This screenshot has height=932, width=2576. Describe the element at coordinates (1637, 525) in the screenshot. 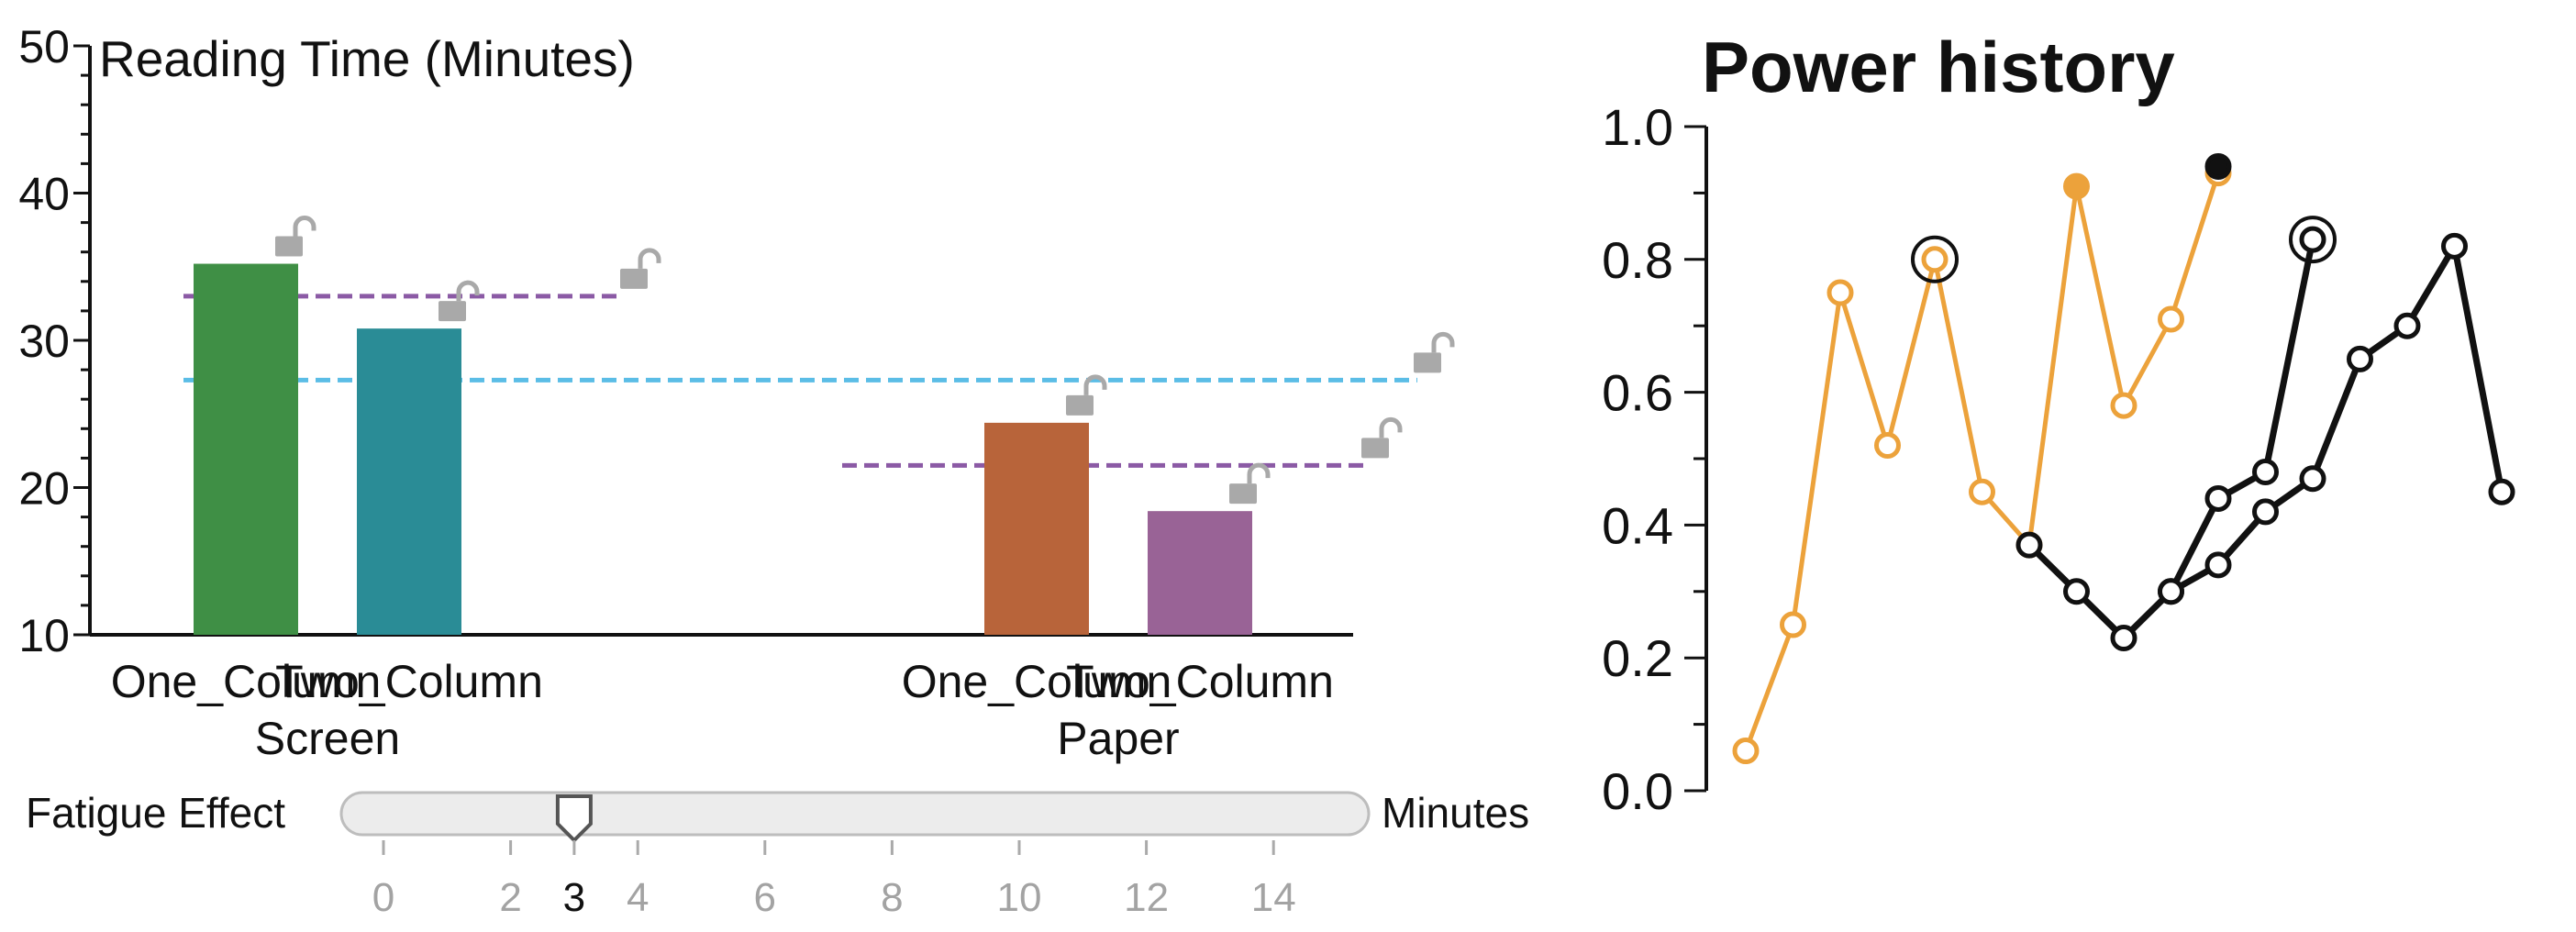

I see `line-y-tick-label: 0.4` at that location.